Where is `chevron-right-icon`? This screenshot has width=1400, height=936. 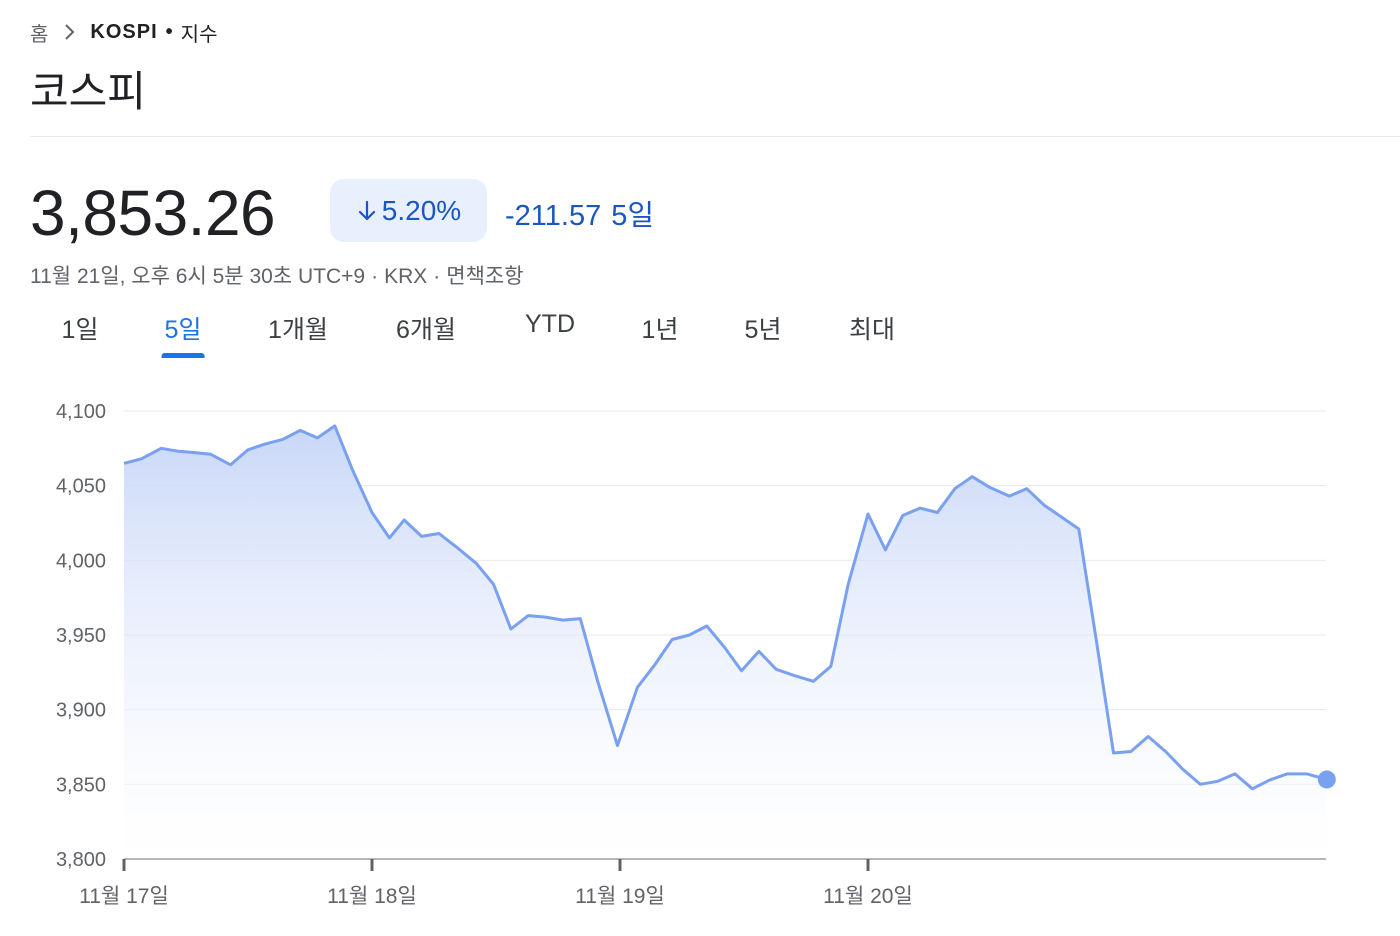 chevron-right-icon is located at coordinates (70, 32).